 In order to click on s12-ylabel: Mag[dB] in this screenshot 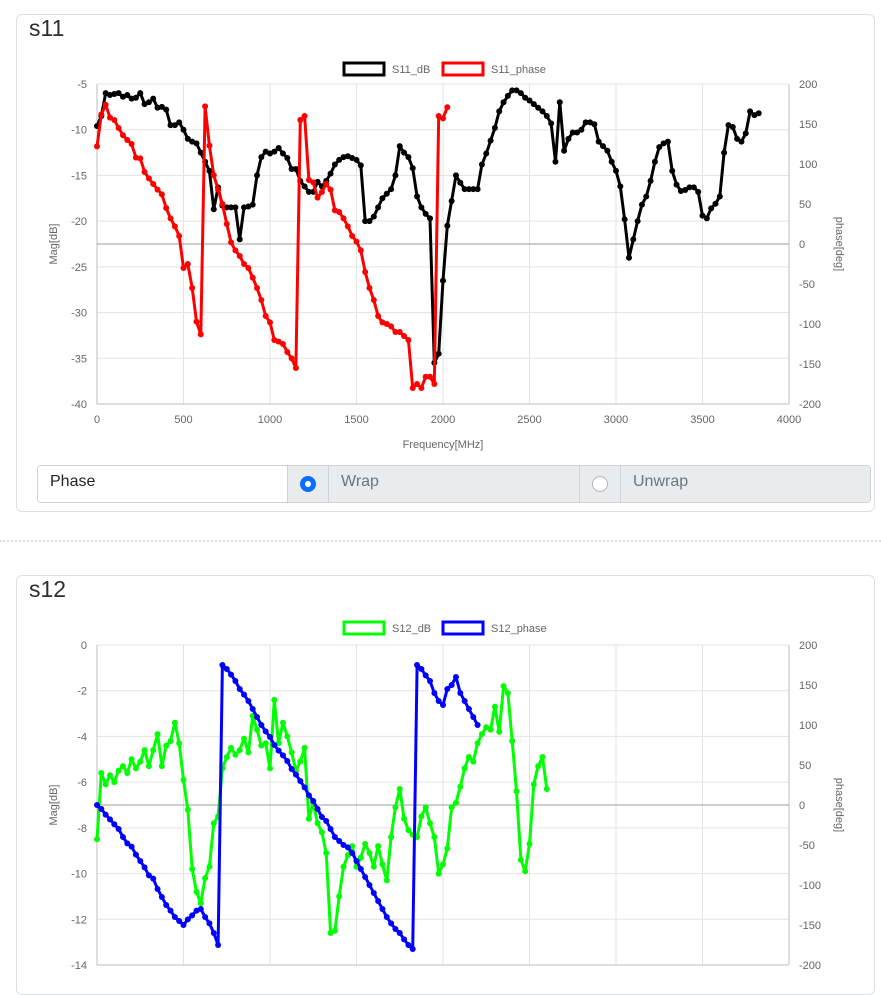, I will do `click(54, 805)`.